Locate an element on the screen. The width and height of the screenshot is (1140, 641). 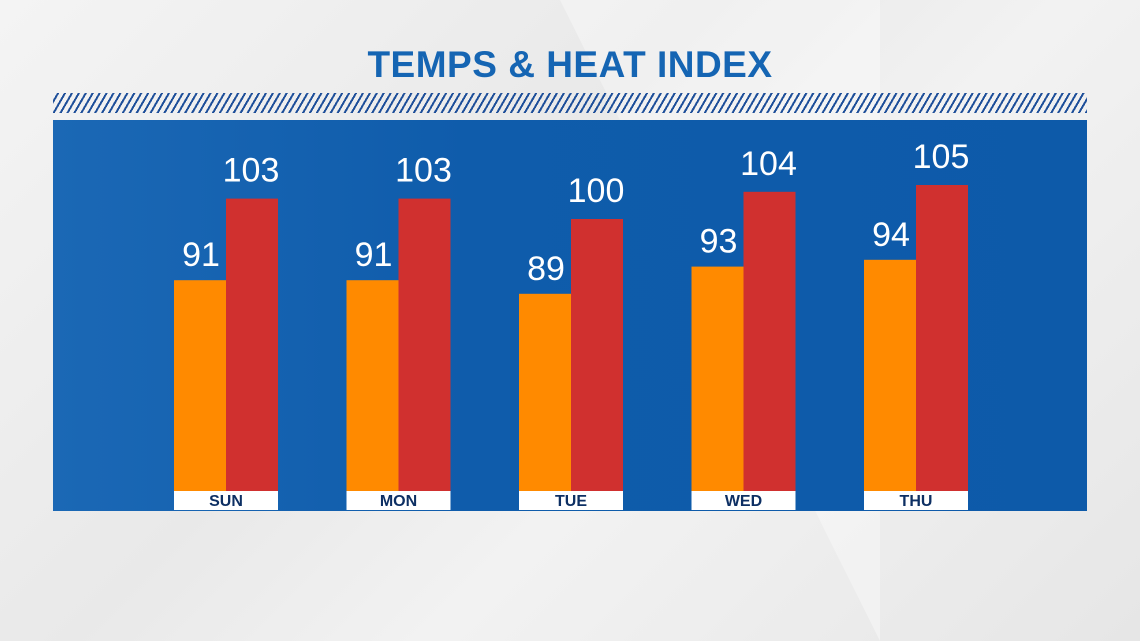
category-label: WED is located at coordinates (743, 501).